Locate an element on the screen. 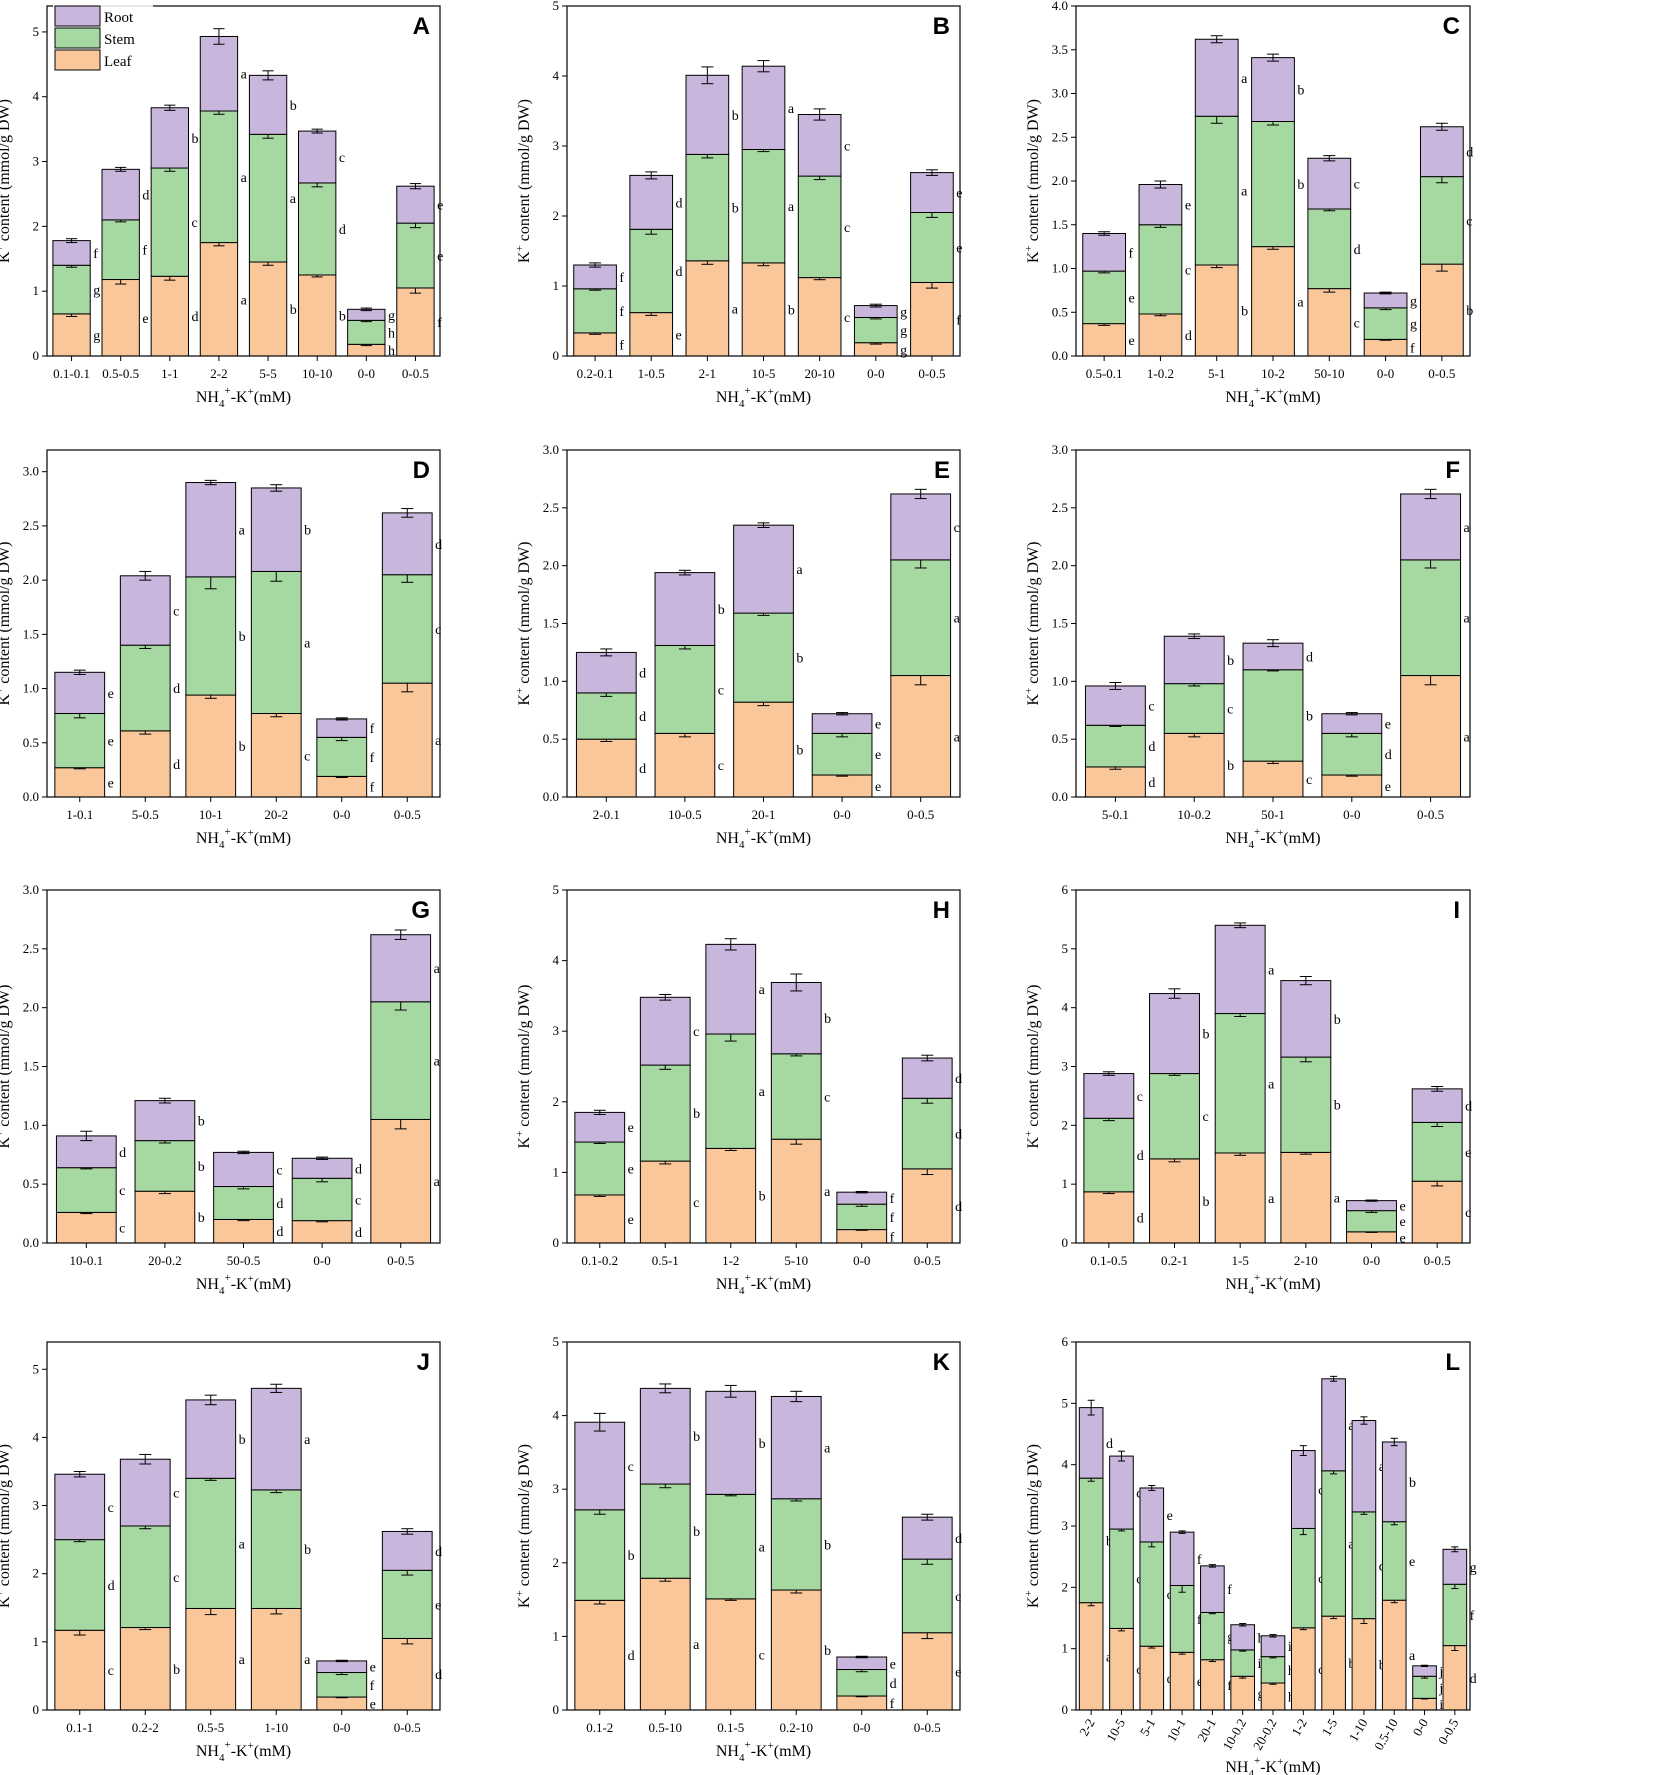  bar-root-0.1-5 is located at coordinates (731, 1442).